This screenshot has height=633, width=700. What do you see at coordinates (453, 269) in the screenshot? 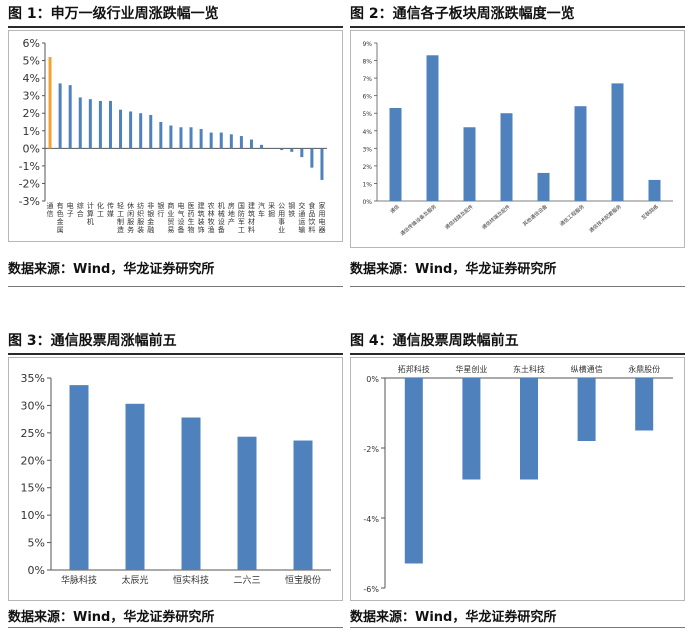
I see `panel-2-source: 数据来源：Wind，华龙证券研究所` at bounding box center [453, 269].